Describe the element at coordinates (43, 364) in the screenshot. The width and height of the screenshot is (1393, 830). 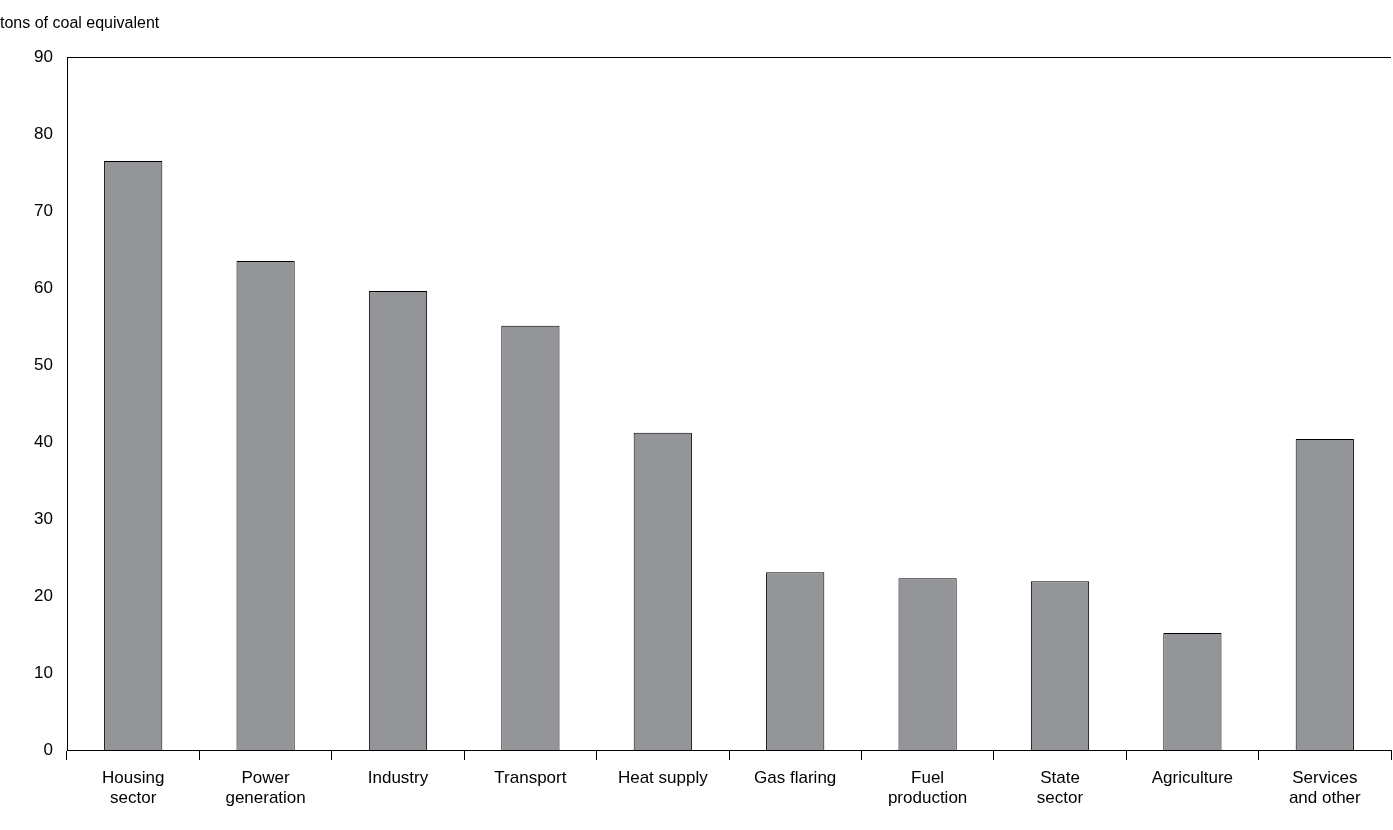
I see `y-tick-label: 50` at that location.